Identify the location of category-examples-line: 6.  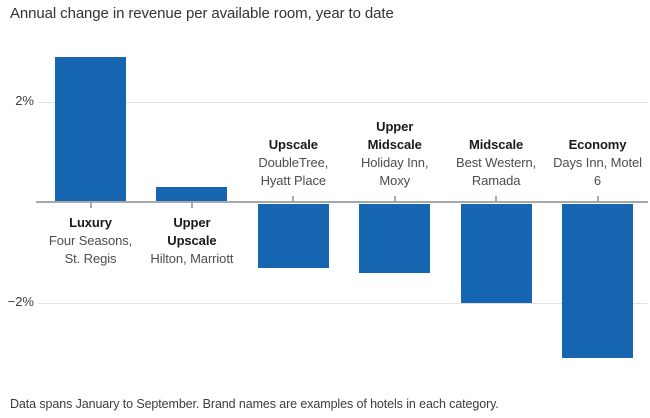
(597, 180).